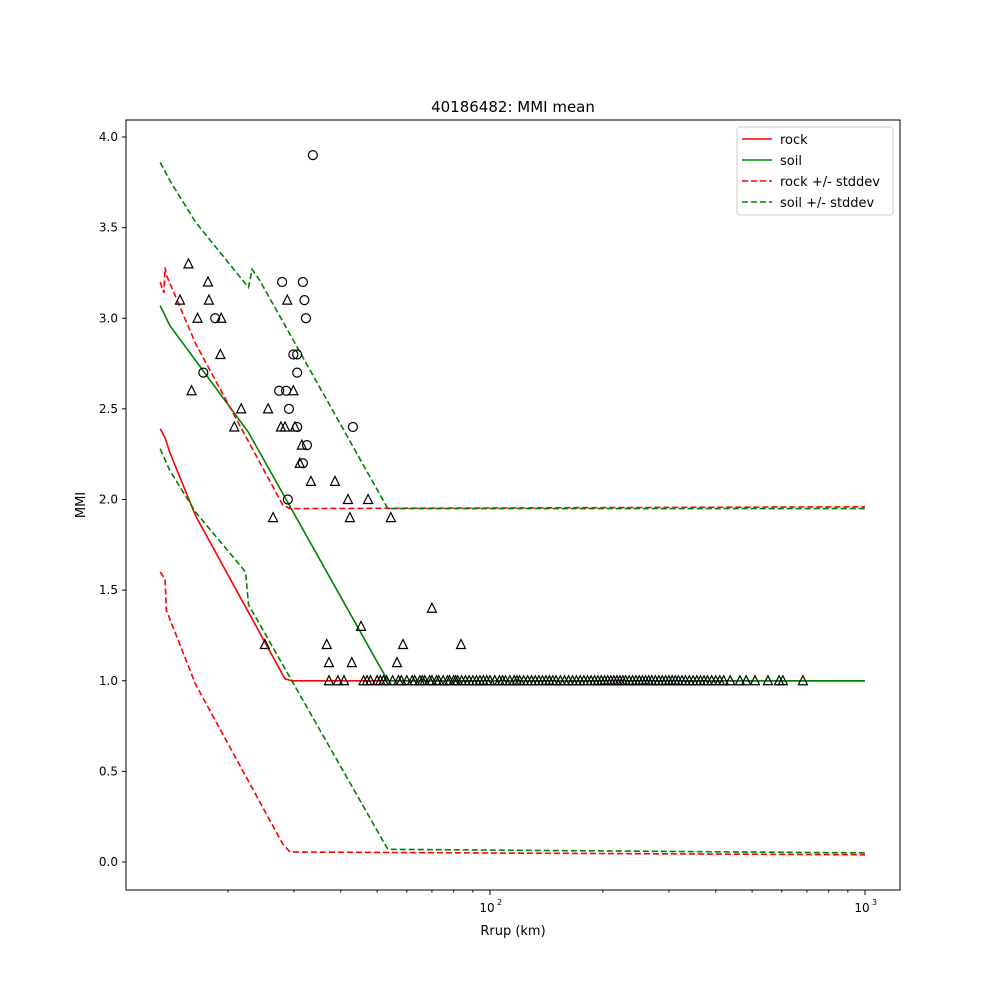 The height and width of the screenshot is (1000, 1000). What do you see at coordinates (108, 681) in the screenshot?
I see `y-tick-label: 1.0` at bounding box center [108, 681].